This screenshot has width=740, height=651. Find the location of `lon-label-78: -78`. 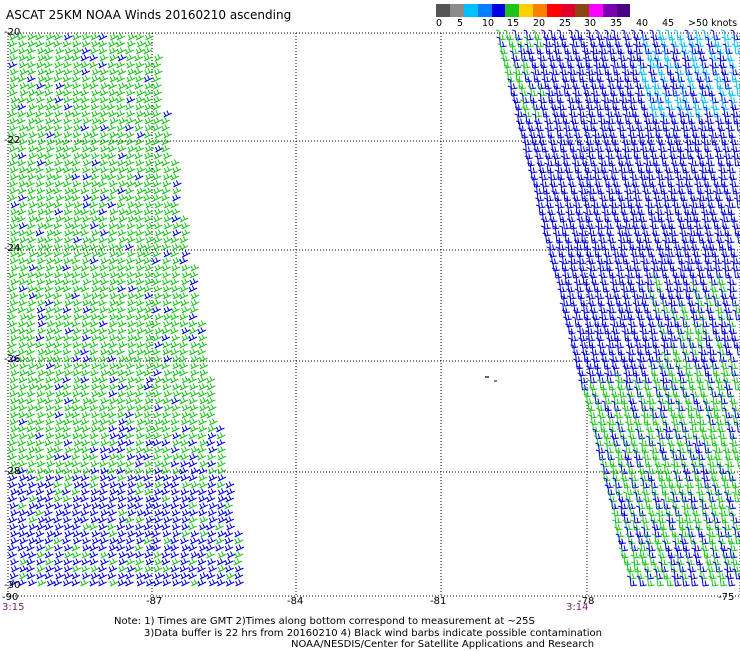

lon-label-78: -78 is located at coordinates (586, 601).